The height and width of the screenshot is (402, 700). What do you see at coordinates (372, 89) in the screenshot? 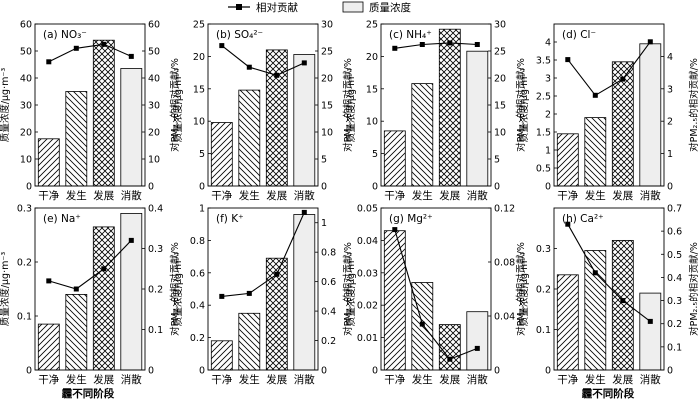
I see `left-tick-label: 15` at bounding box center [372, 89].